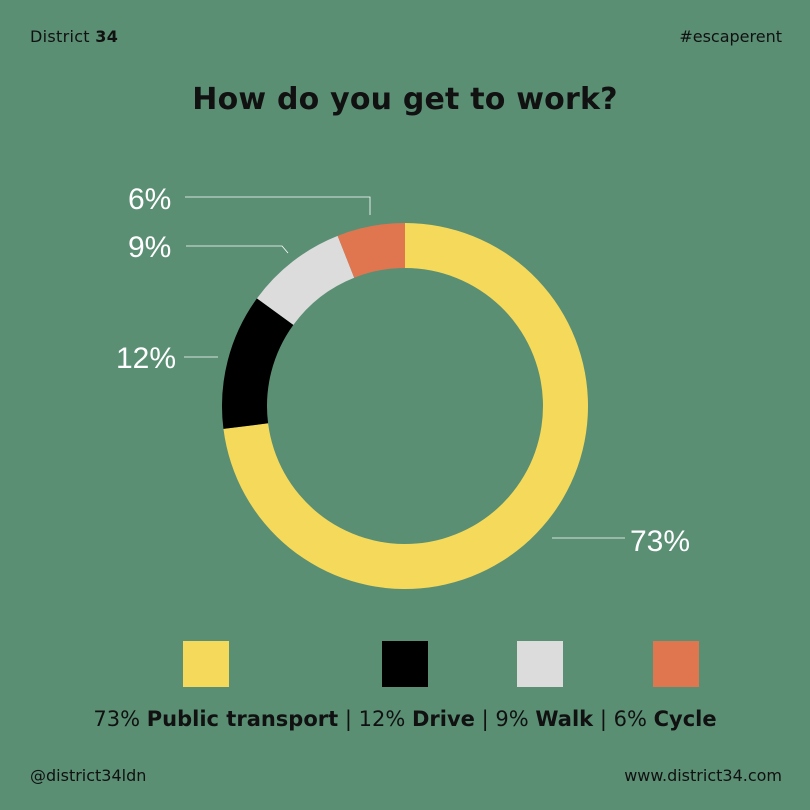  I want to click on leader-line-walk, so click(237, 249).